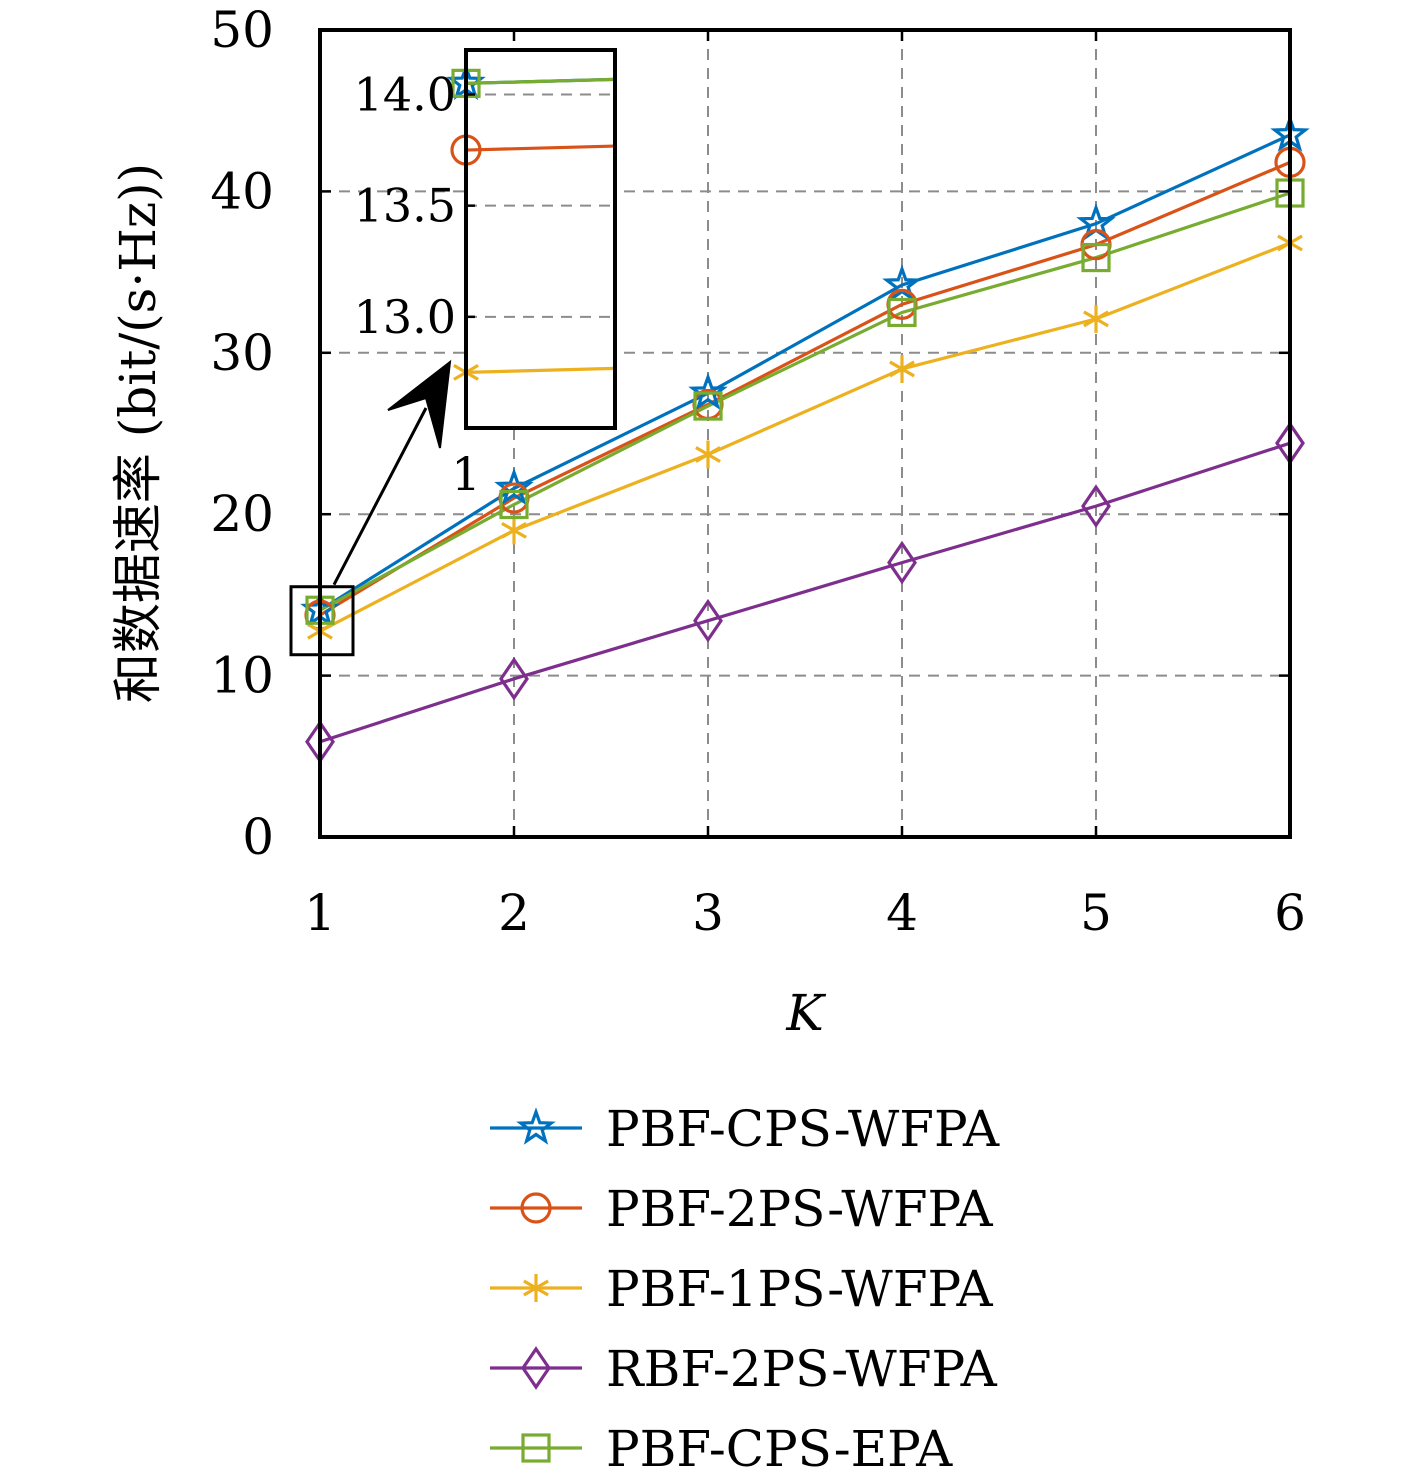 The image size is (1417, 1483). Describe the element at coordinates (708, 913) in the screenshot. I see `x-tick-label-3: 3` at that location.